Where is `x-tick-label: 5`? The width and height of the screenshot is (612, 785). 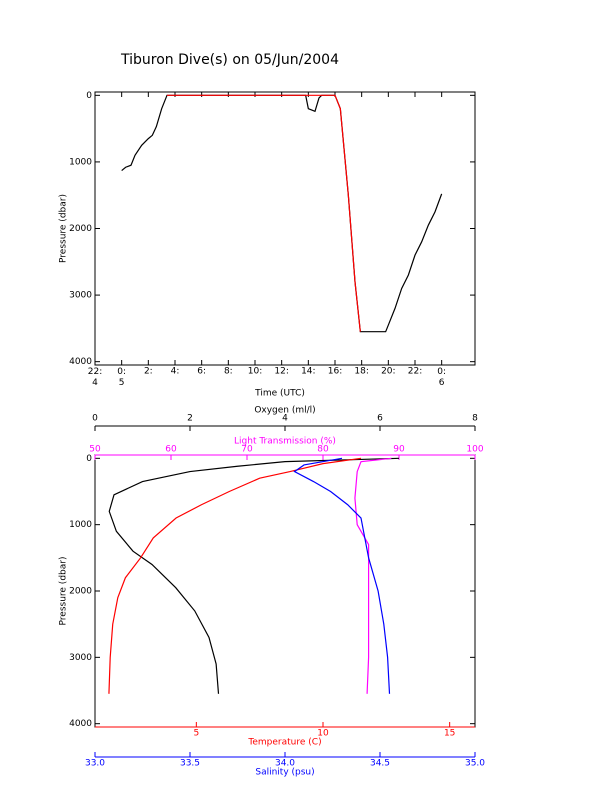 x-tick-label: 5 is located at coordinates (196, 734).